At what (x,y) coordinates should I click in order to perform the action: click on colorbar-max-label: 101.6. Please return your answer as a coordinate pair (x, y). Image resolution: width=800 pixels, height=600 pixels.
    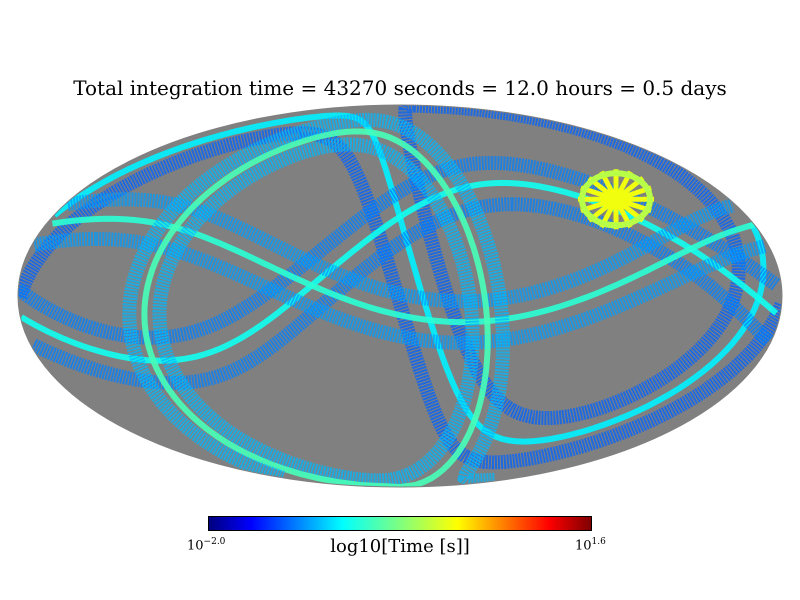
    Looking at the image, I should click on (590, 545).